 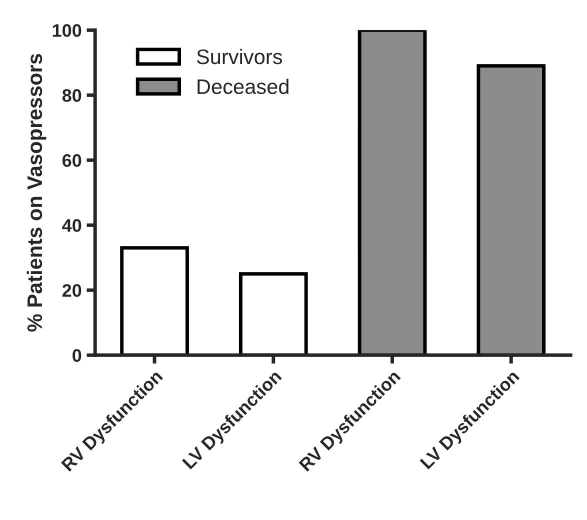 I want to click on y-tick-label: 80, so click(x=72, y=95).